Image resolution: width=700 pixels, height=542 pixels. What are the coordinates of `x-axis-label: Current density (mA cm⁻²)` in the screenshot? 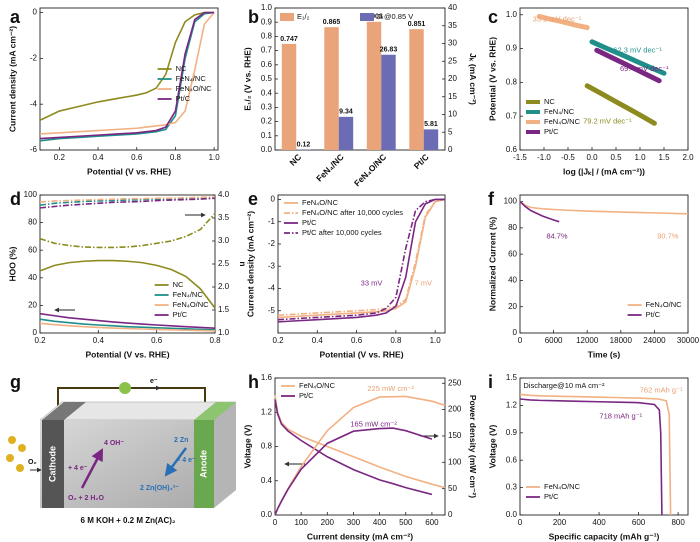 It's located at (360, 536).